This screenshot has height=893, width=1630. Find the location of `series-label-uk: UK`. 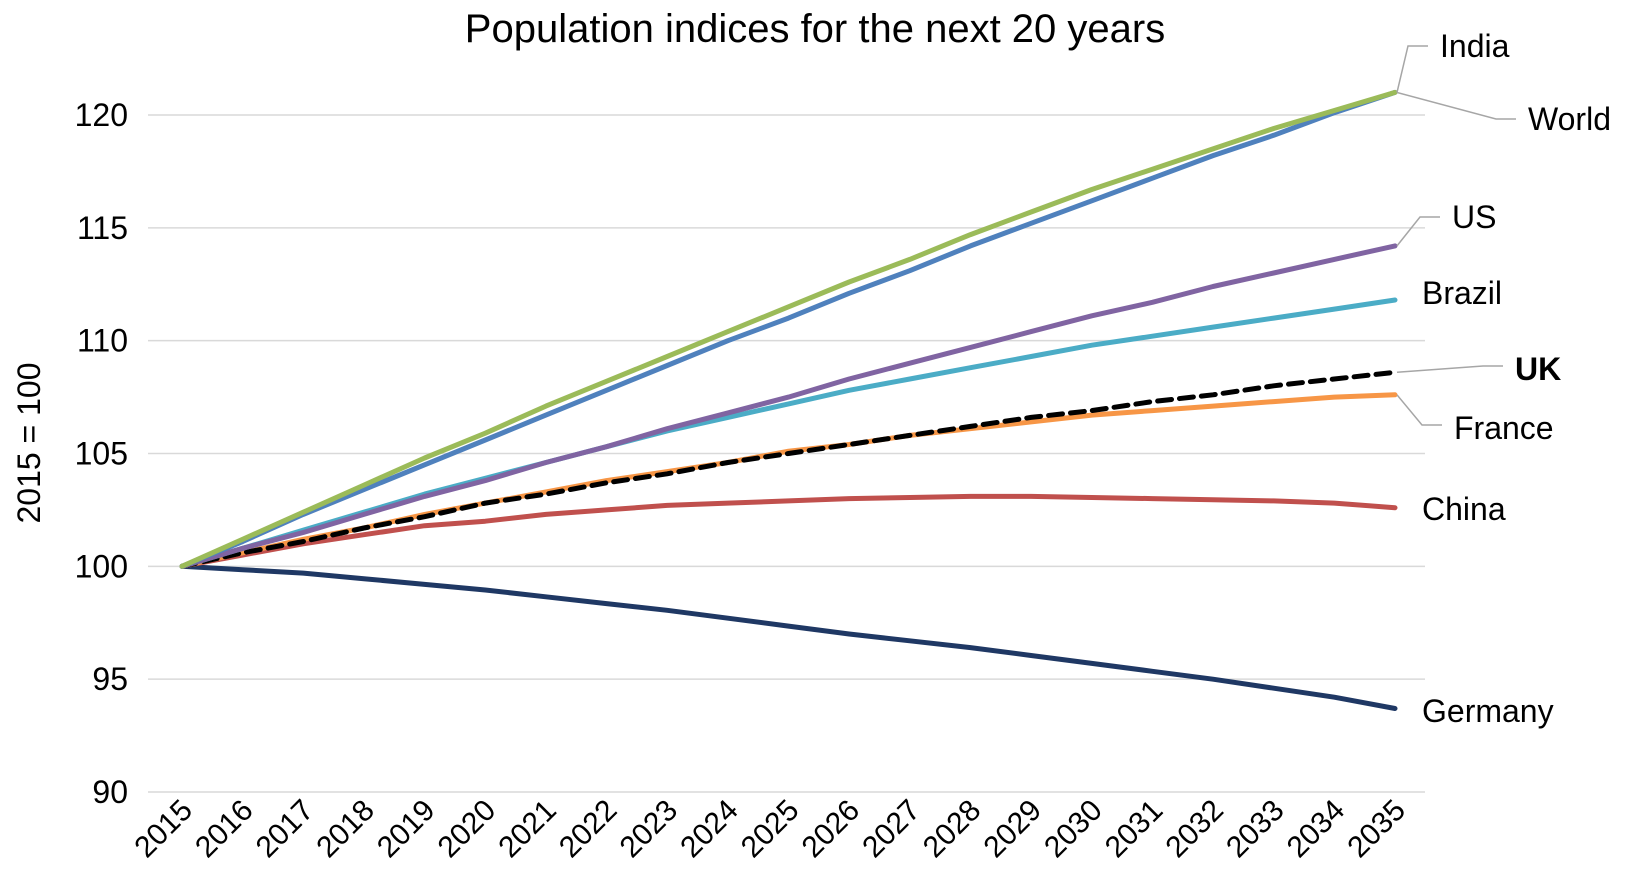

series-label-uk: UK is located at coordinates (1538, 369).